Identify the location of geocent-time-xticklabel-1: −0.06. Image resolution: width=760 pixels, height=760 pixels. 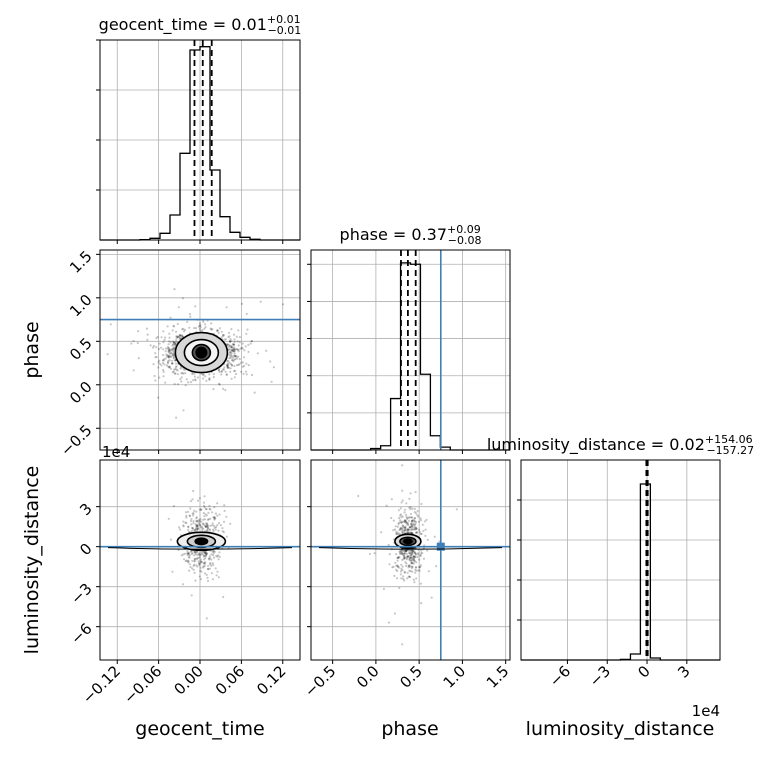
(142, 684).